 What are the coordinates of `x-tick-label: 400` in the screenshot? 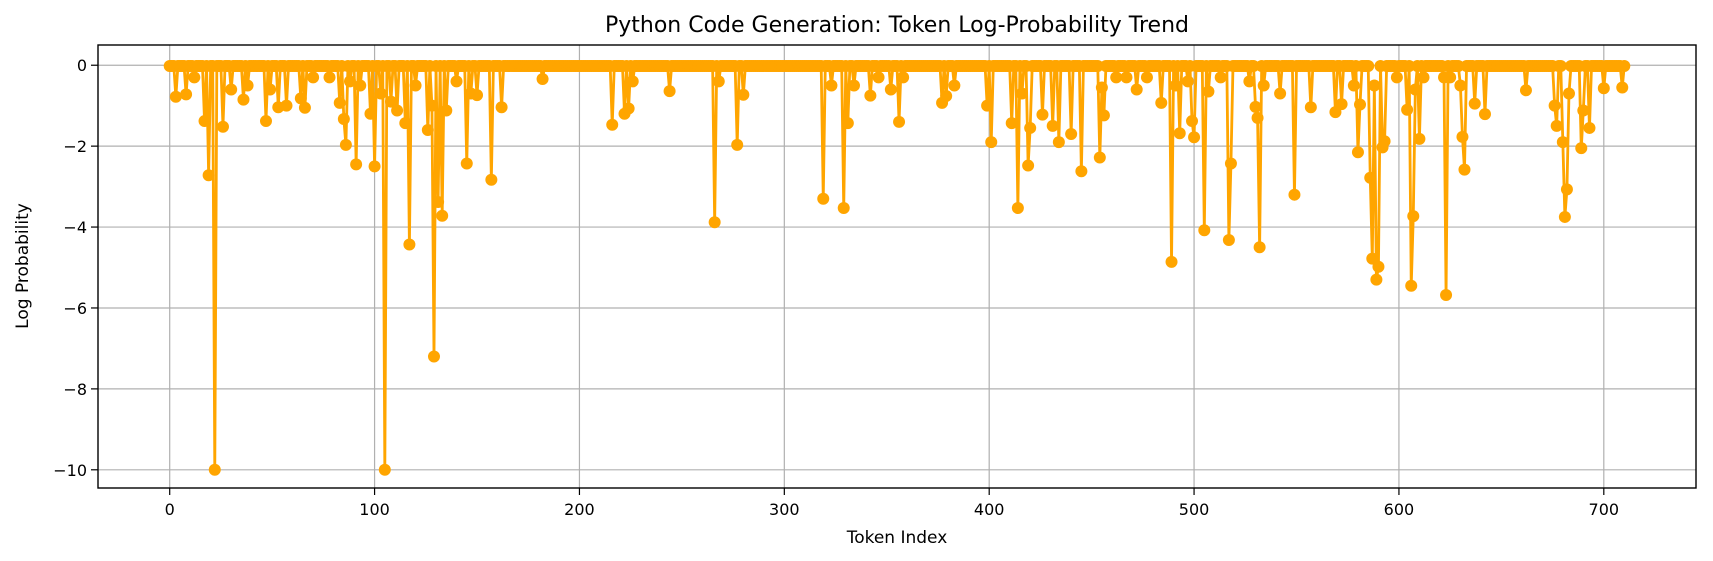 It's located at (989, 509).